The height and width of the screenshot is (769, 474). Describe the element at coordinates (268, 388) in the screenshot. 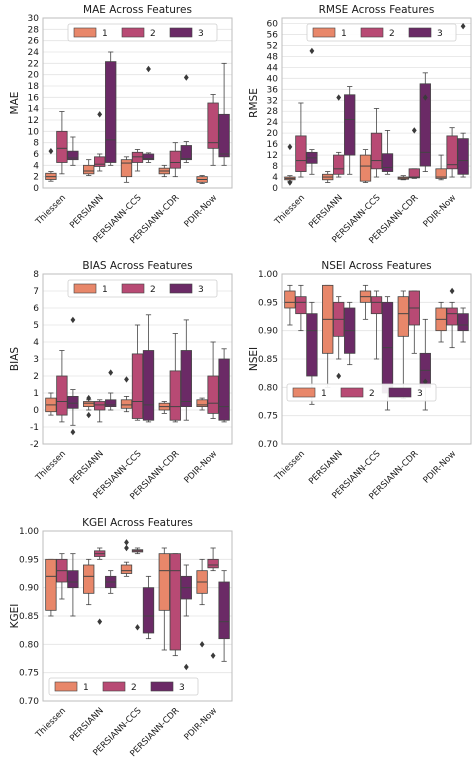

I see `y-tick-label: 0.80` at that location.